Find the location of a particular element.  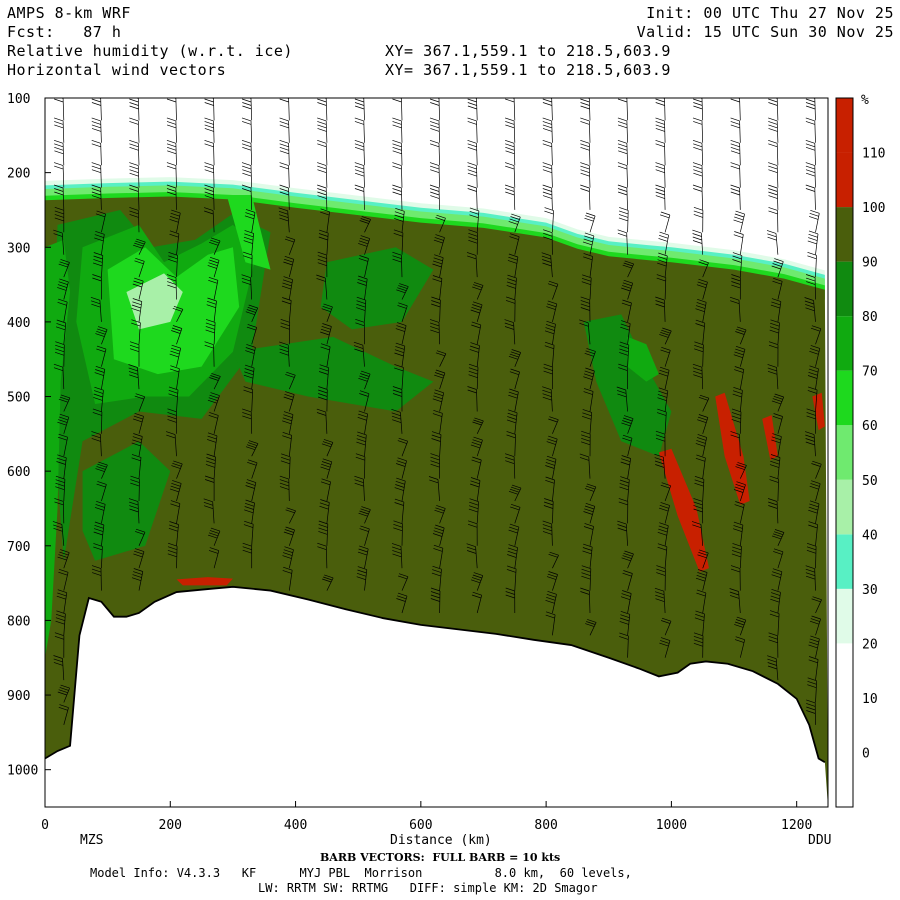

y-tick-label: 100 is located at coordinates (18, 99).